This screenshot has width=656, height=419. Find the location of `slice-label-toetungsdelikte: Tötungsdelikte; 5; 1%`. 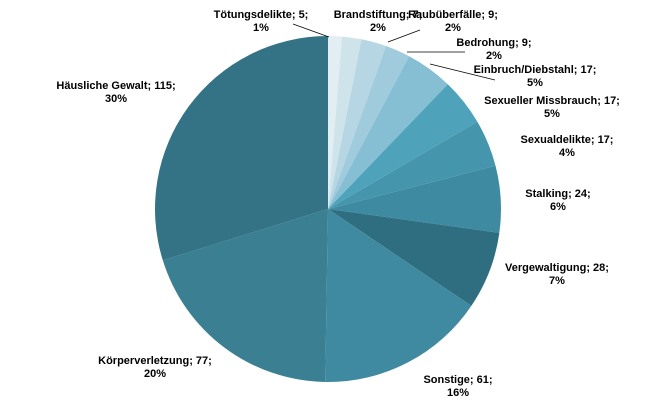

slice-label-toetungsdelikte: Tötungsdelikte; 5; 1% is located at coordinates (261, 21).